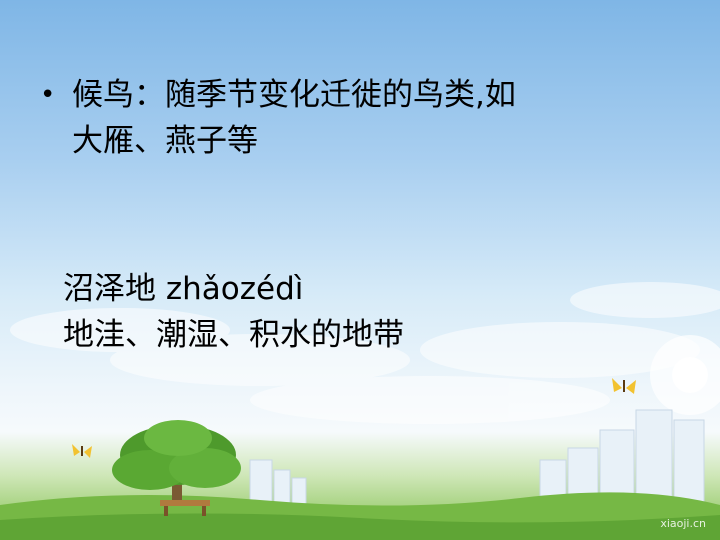 The height and width of the screenshot is (540, 720). What do you see at coordinates (683, 523) in the screenshot?
I see `watermark: xiaoji.cn` at bounding box center [683, 523].